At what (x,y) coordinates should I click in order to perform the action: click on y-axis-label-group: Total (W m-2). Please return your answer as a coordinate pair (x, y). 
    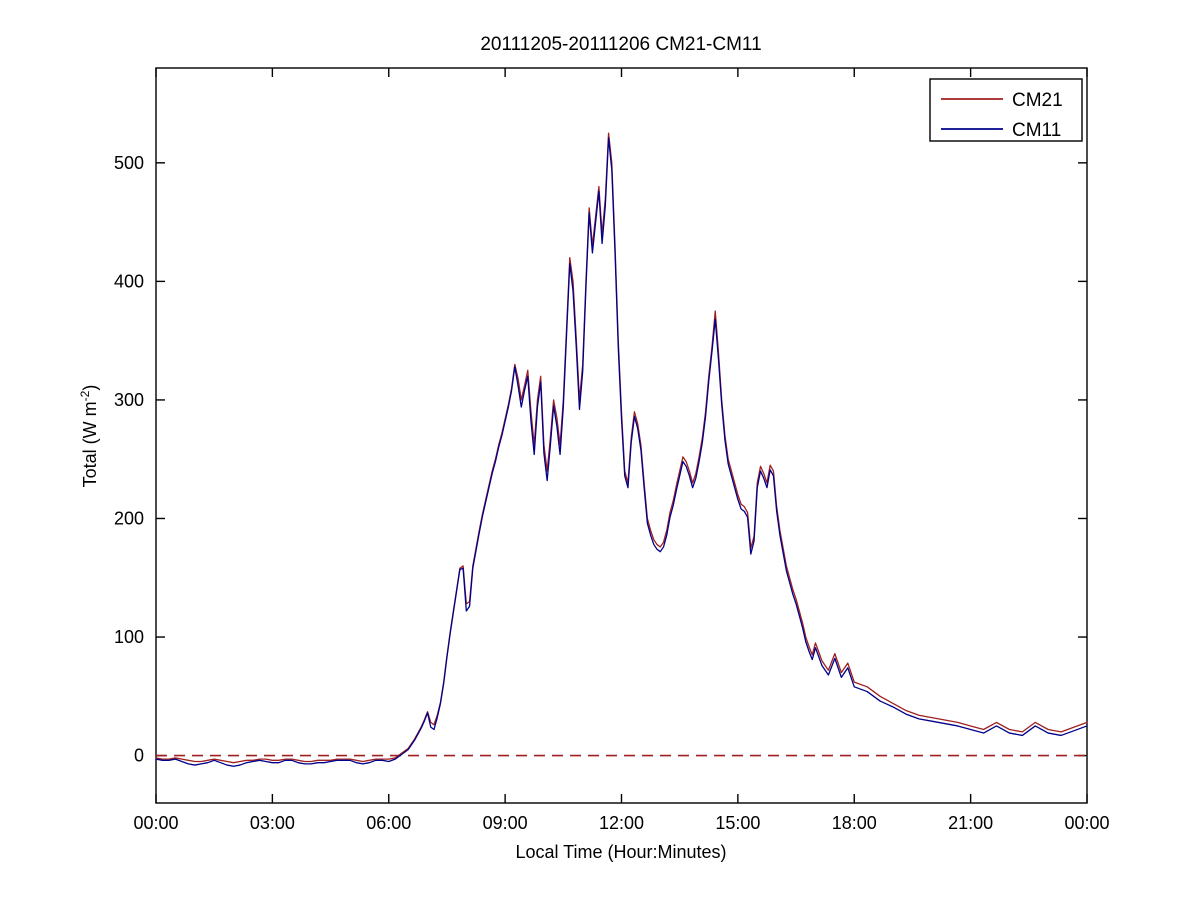
    Looking at the image, I should click on (89, 436).